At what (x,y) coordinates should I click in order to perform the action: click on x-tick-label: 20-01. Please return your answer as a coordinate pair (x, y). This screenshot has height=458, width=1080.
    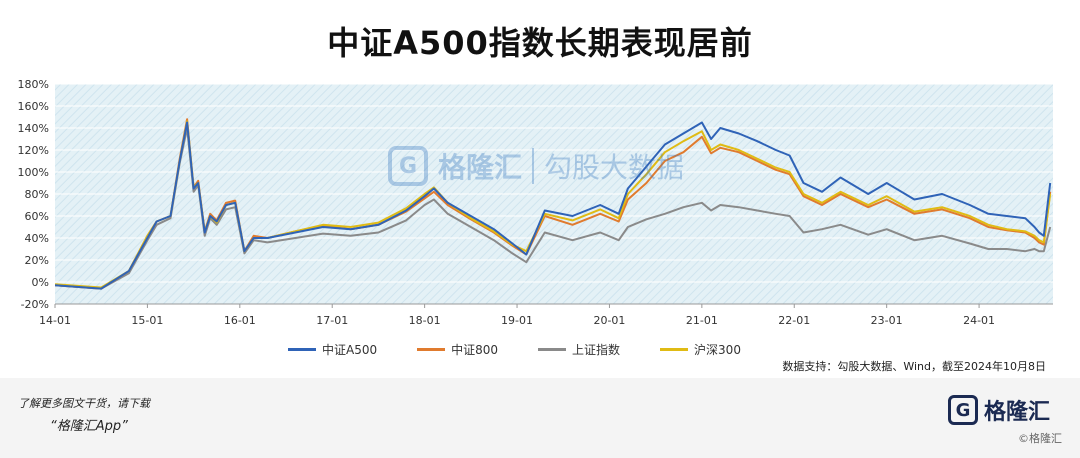
    Looking at the image, I should click on (609, 320).